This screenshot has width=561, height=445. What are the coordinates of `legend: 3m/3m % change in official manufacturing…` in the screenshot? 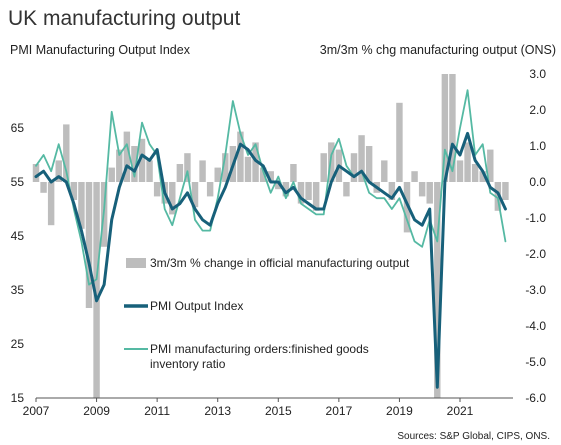 It's located at (267, 313).